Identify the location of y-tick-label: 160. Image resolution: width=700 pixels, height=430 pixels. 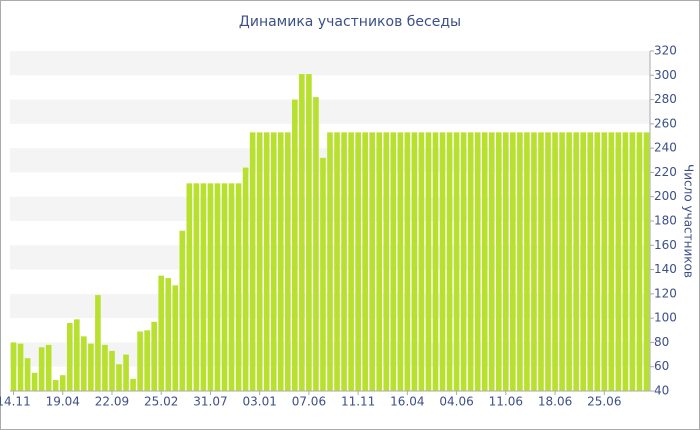
(665, 245).